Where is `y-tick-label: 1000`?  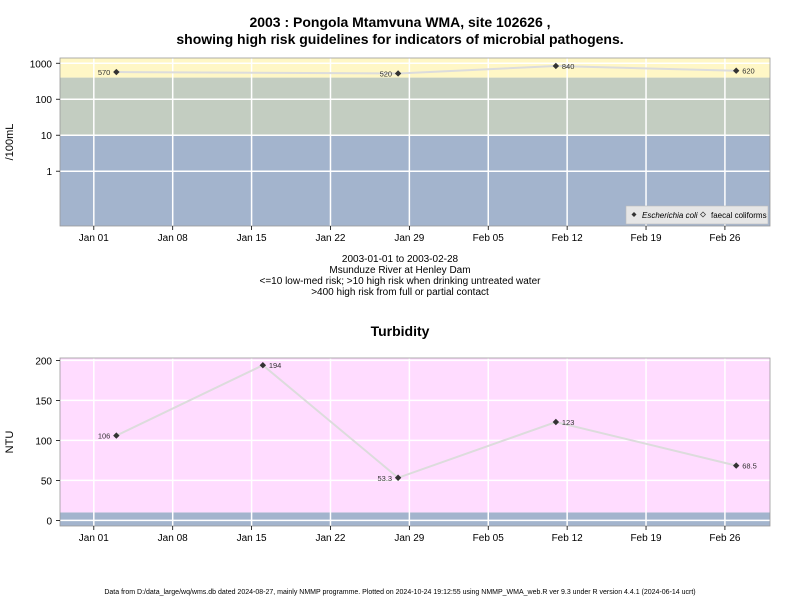 y-tick-label: 1000 is located at coordinates (41, 64).